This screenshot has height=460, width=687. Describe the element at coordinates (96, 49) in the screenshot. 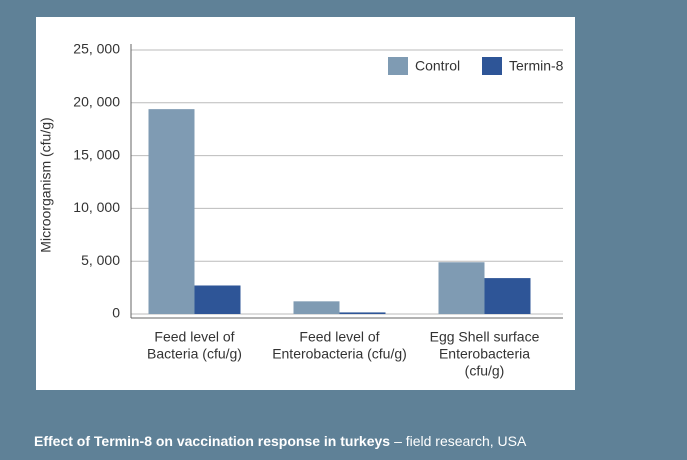

I see `y-tick-label: 25, 000` at that location.